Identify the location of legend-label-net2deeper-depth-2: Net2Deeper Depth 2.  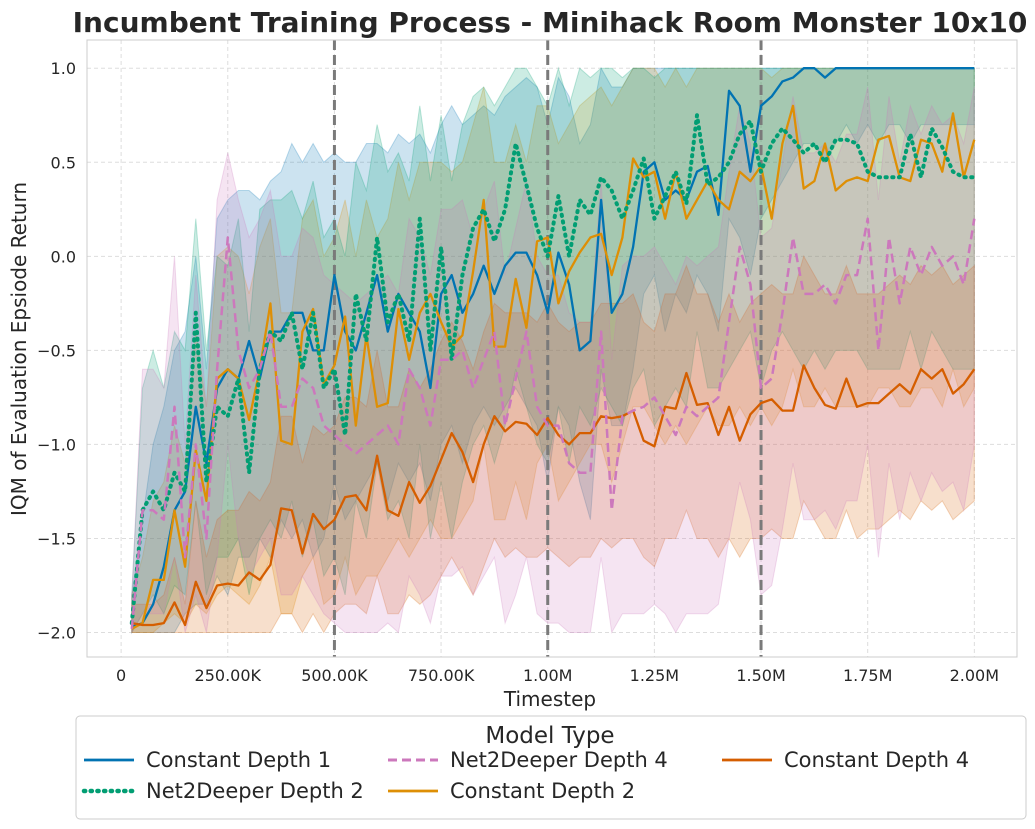
(255, 791).